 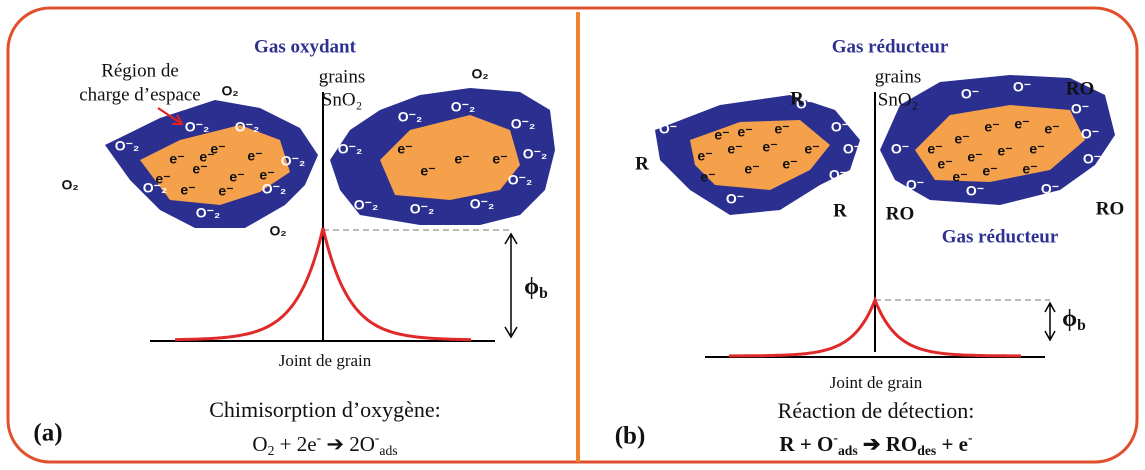 What do you see at coordinates (325, 409) in the screenshot?
I see `caption: Chimisorption d’oxygène:` at bounding box center [325, 409].